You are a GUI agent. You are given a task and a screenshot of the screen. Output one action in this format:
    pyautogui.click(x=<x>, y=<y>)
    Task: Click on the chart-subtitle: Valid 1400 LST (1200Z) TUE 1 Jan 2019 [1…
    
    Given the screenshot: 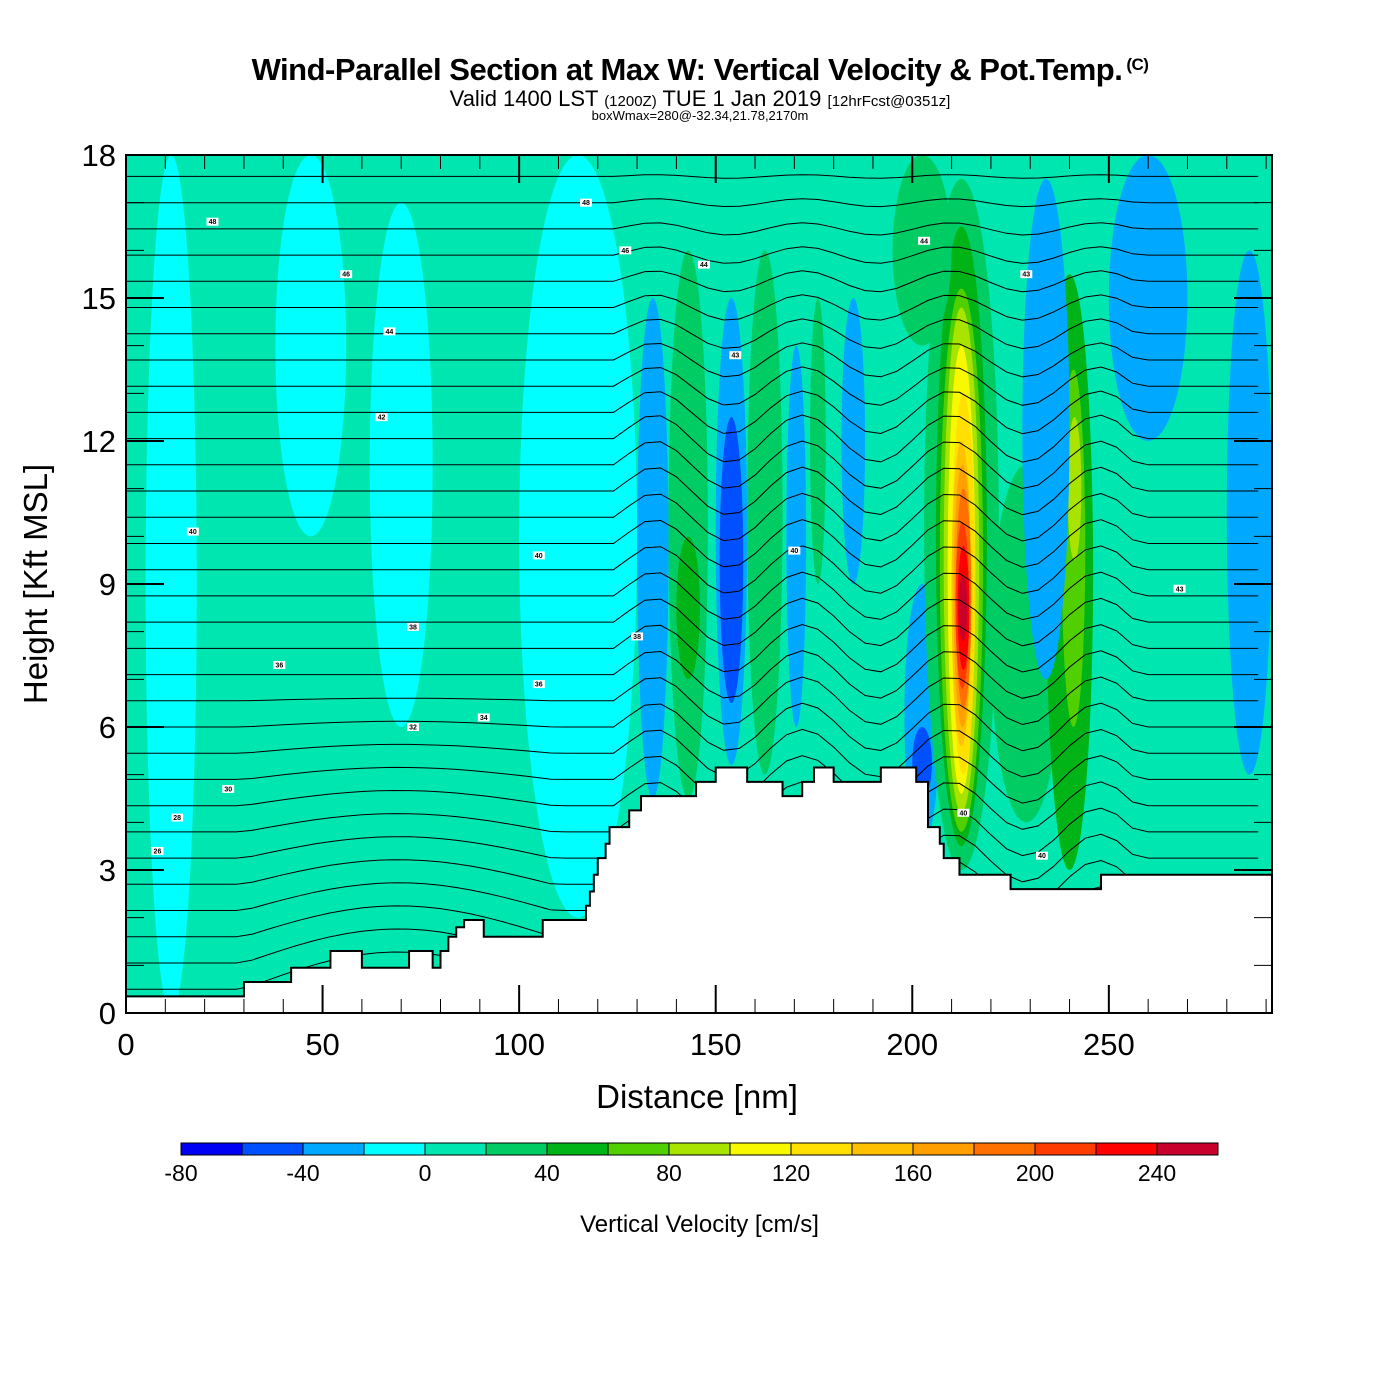 What is the action you would take?
    pyautogui.click(x=700, y=99)
    